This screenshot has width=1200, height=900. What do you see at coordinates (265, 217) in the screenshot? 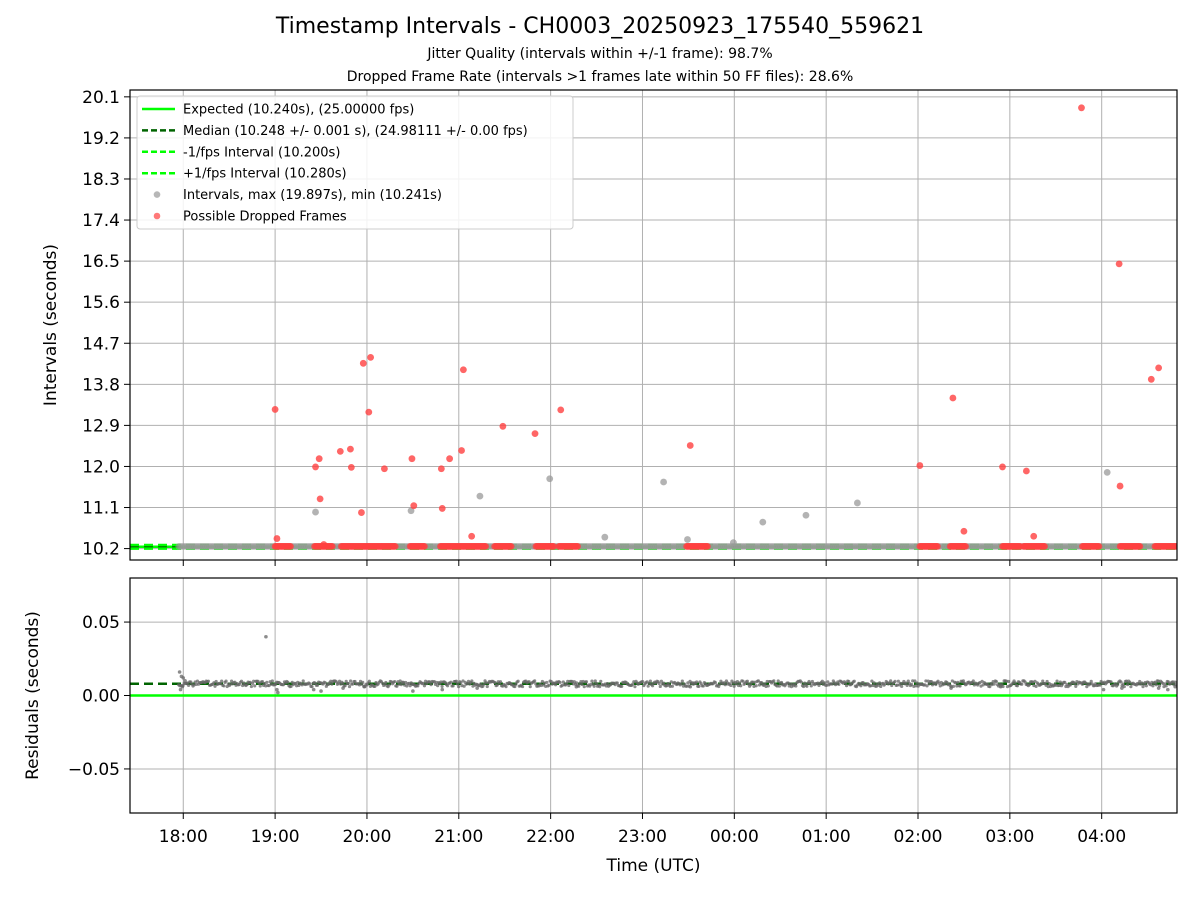
I see `legend-entry-label: Possible Dropped Frames` at bounding box center [265, 217].